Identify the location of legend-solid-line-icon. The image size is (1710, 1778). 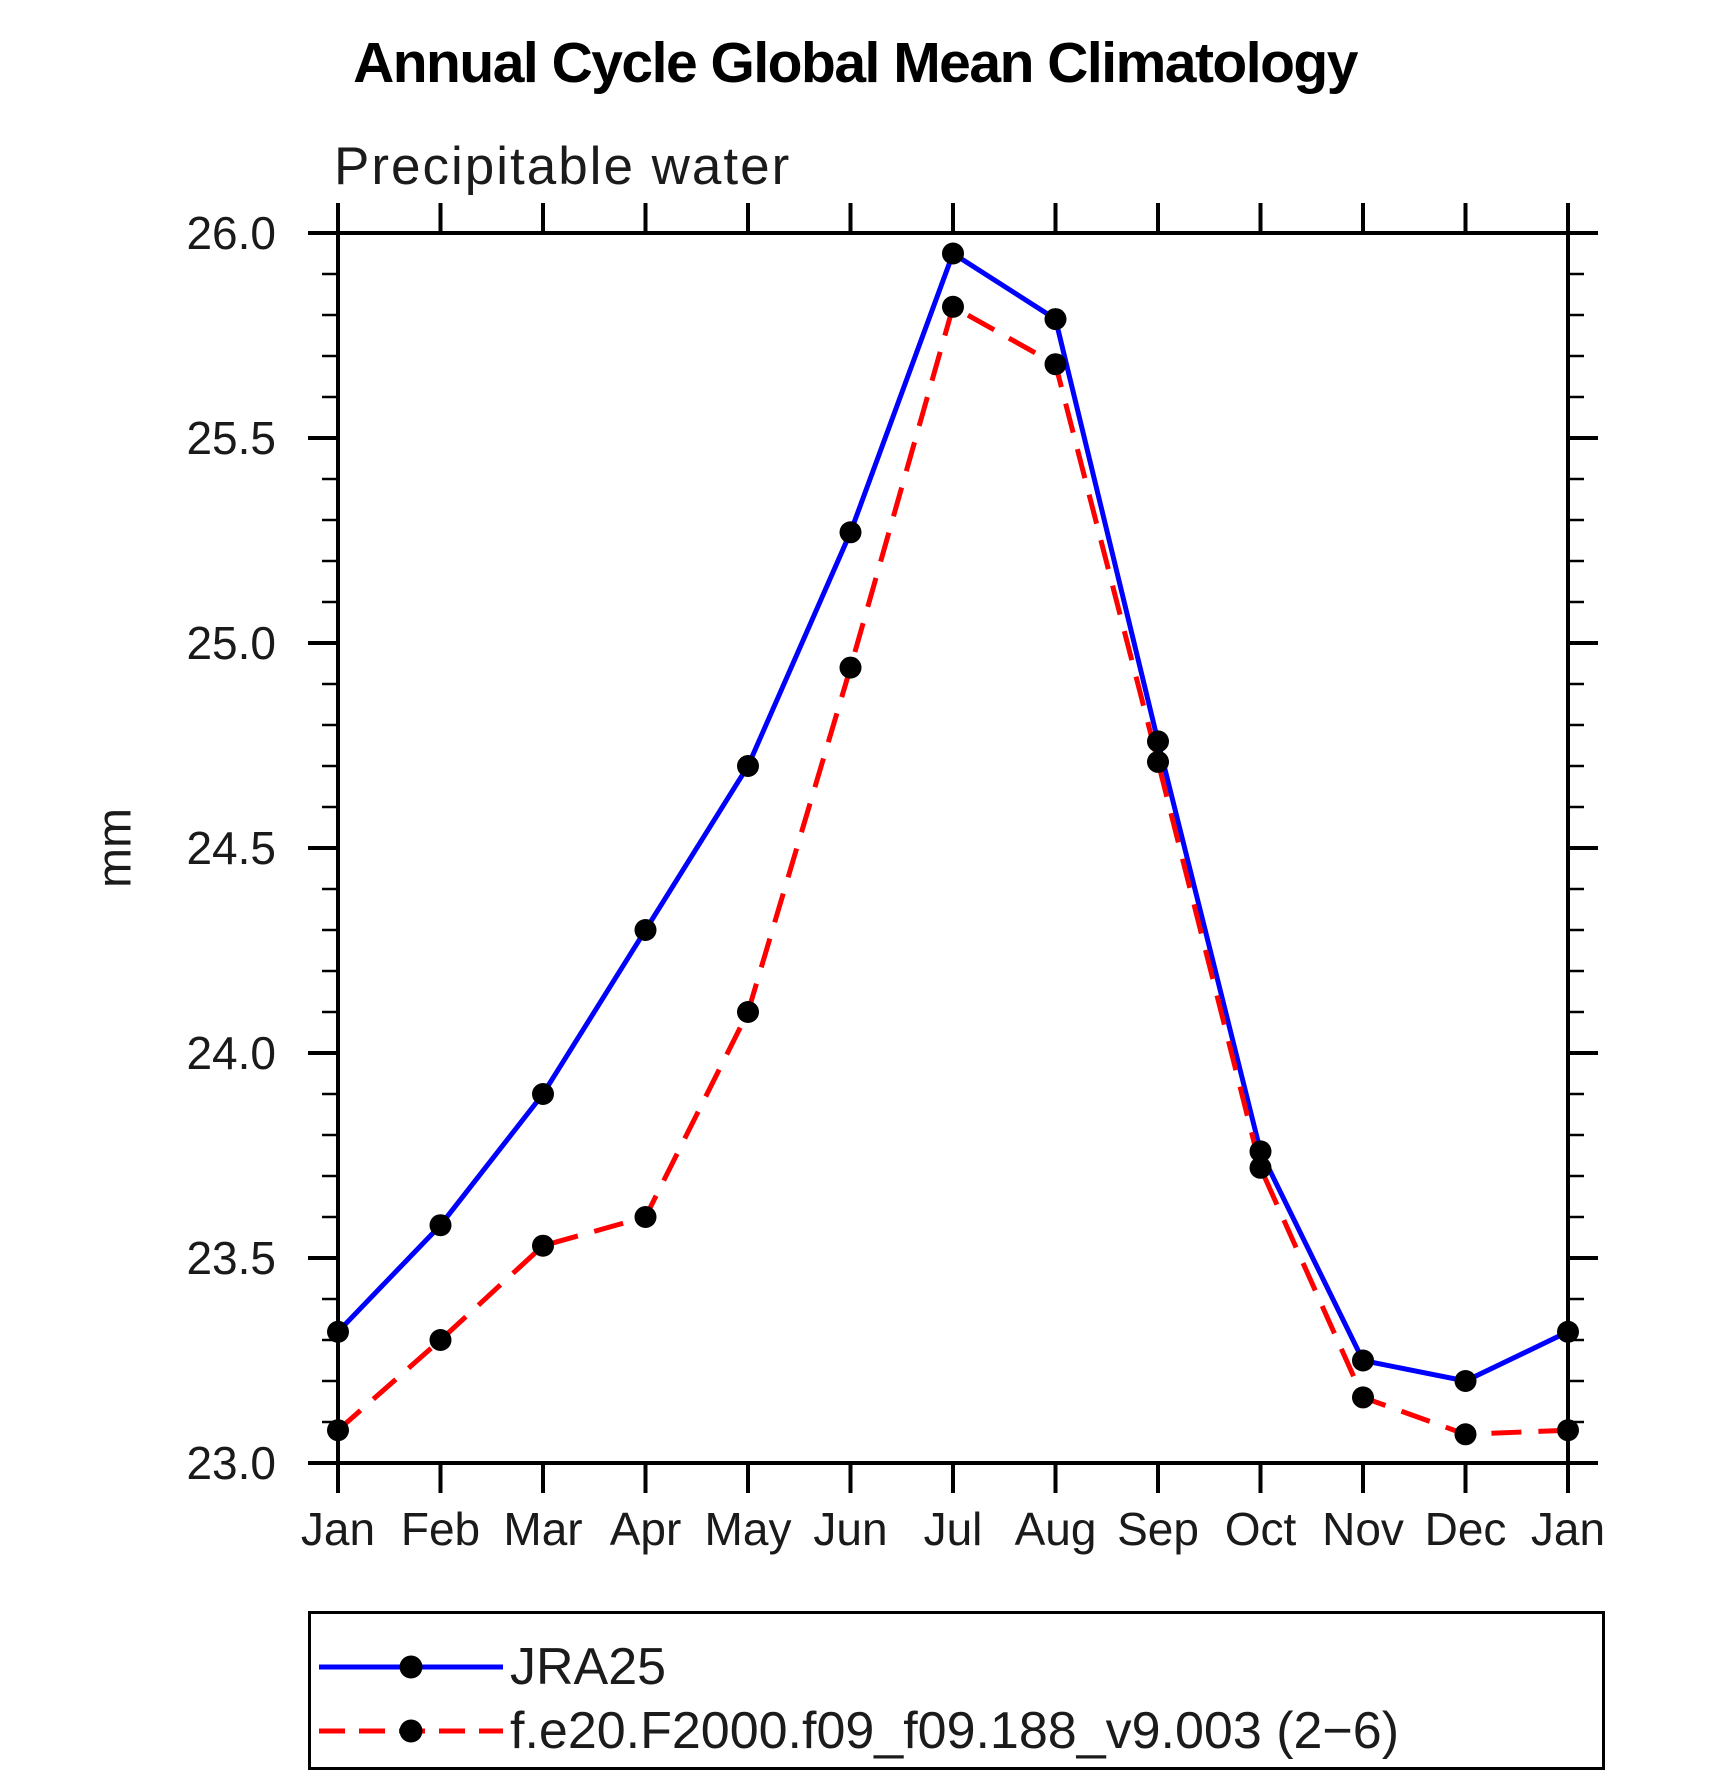
(411, 1667).